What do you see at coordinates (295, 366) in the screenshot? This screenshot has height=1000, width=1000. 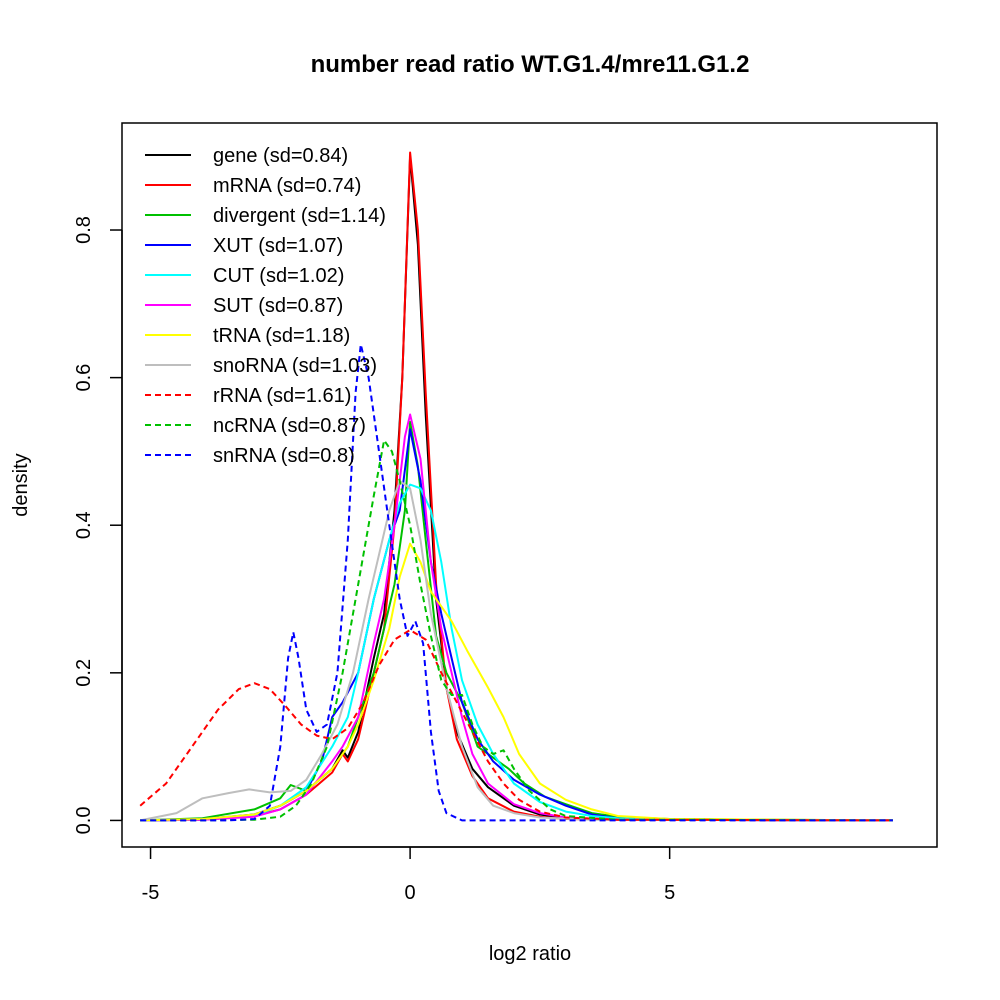 I see `legend-label-7: snoRNA (sd=1.03)` at bounding box center [295, 366].